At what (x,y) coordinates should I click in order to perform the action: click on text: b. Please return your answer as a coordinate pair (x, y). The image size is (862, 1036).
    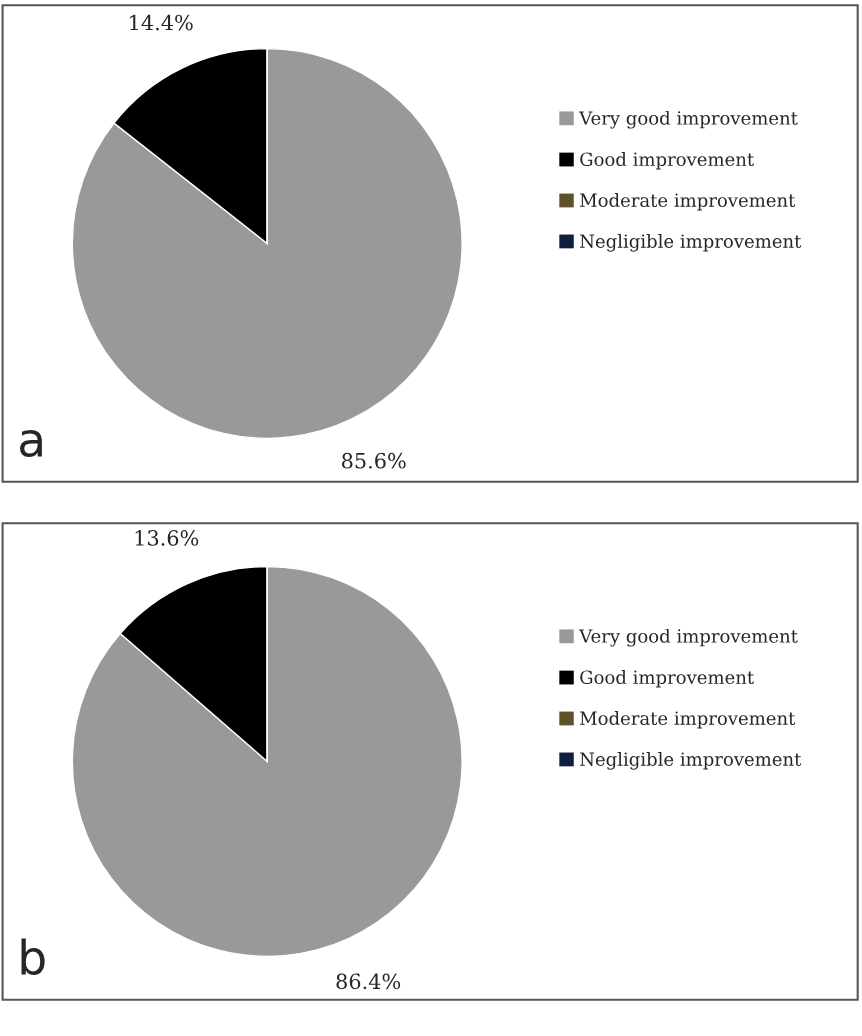
    Looking at the image, I should click on (33, 957).